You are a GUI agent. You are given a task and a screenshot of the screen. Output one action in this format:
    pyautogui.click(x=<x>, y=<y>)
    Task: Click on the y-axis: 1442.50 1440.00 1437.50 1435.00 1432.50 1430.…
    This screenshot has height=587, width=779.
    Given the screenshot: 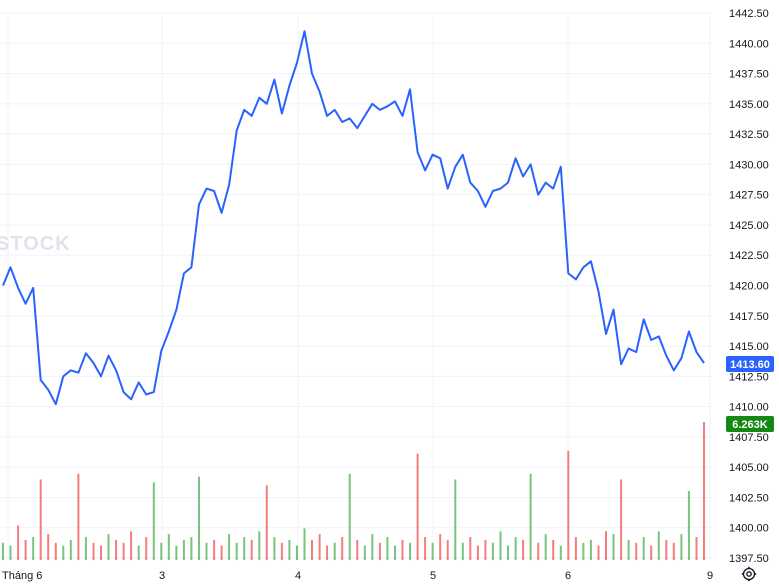 What is the action you would take?
    pyautogui.click(x=749, y=286)
    